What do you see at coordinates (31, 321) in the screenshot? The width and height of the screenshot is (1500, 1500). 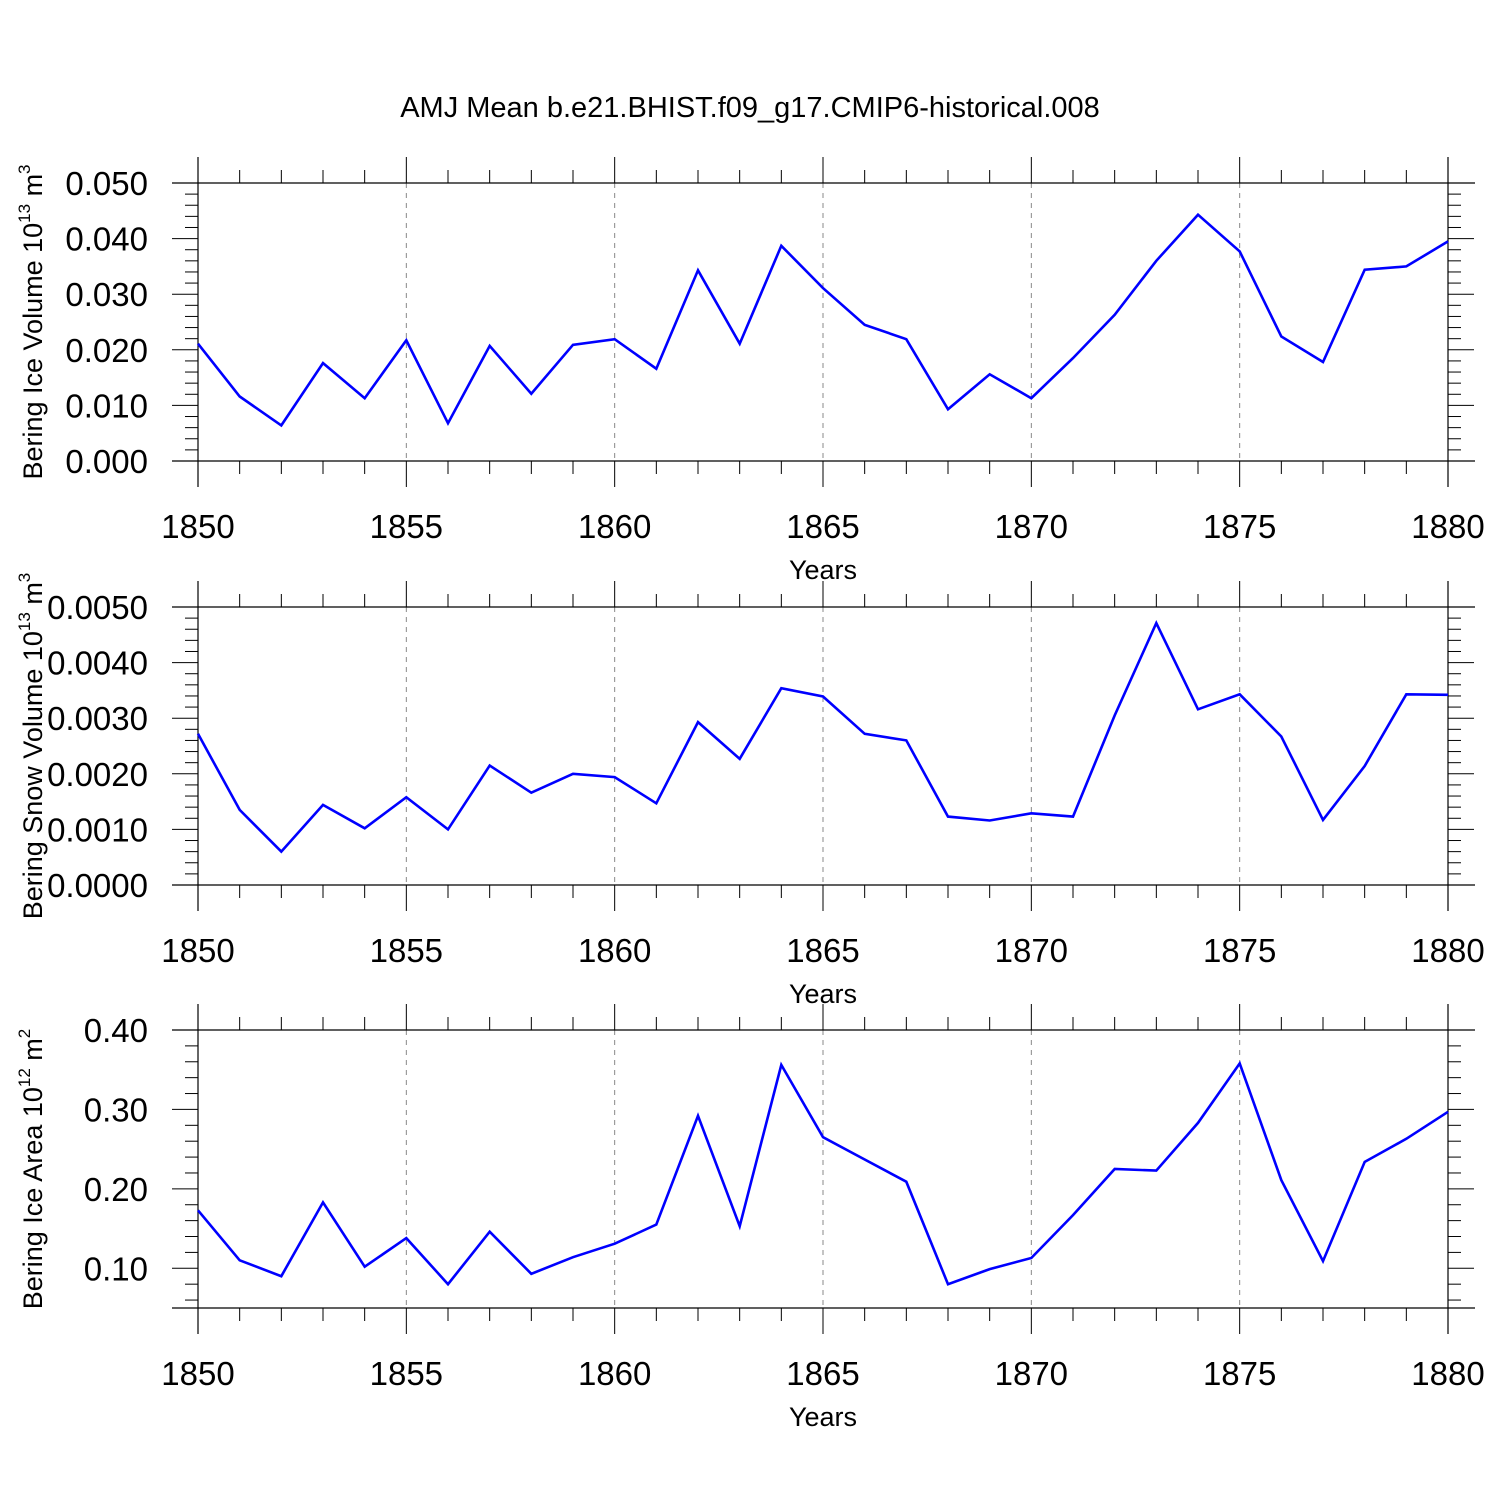 I see `y-axis-title: Bering Ice Volume 1013 m3` at bounding box center [31, 321].